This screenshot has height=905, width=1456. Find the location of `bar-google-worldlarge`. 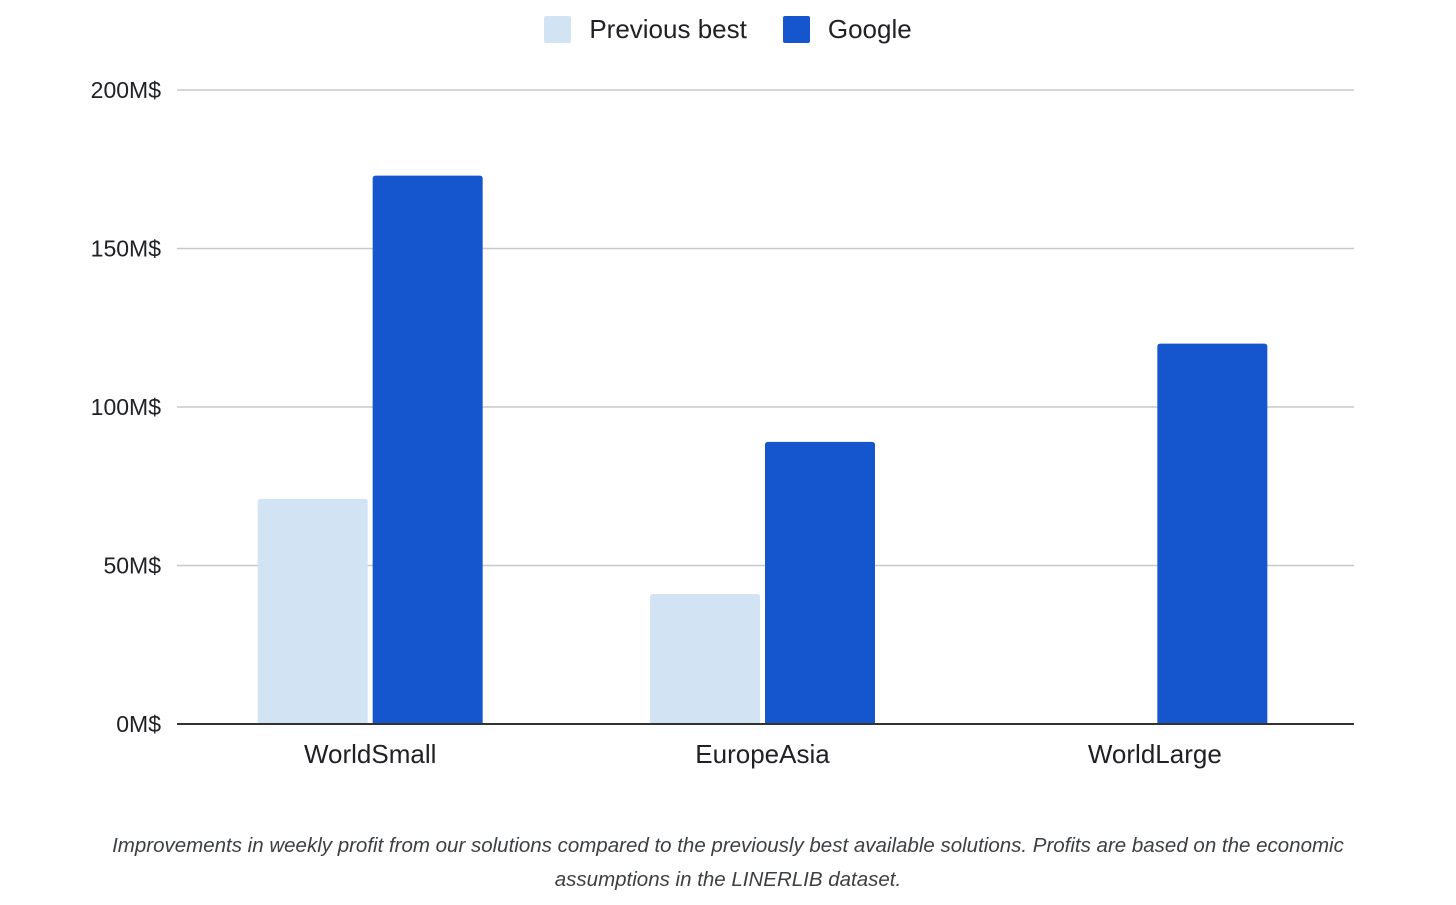

bar-google-worldlarge is located at coordinates (1212, 533).